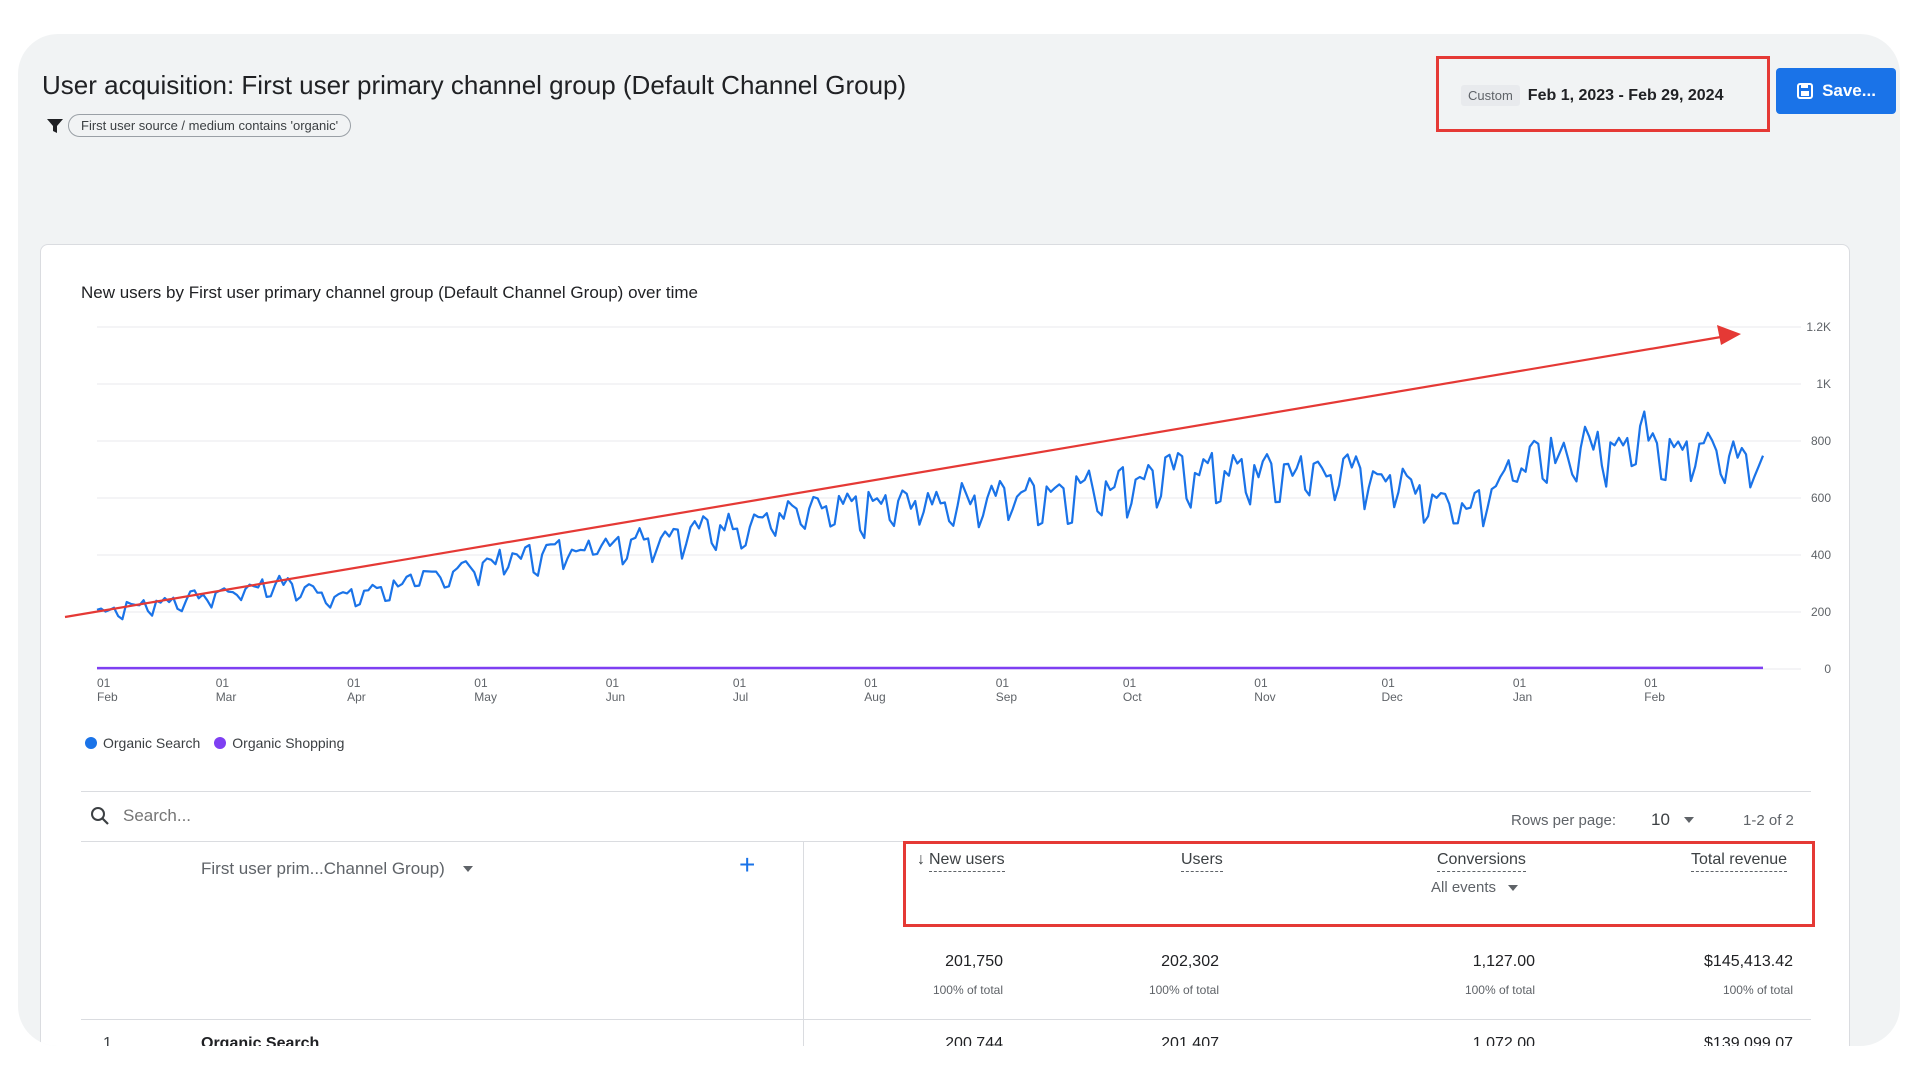  I want to click on row-new-users: 200,744, so click(974, 1040).